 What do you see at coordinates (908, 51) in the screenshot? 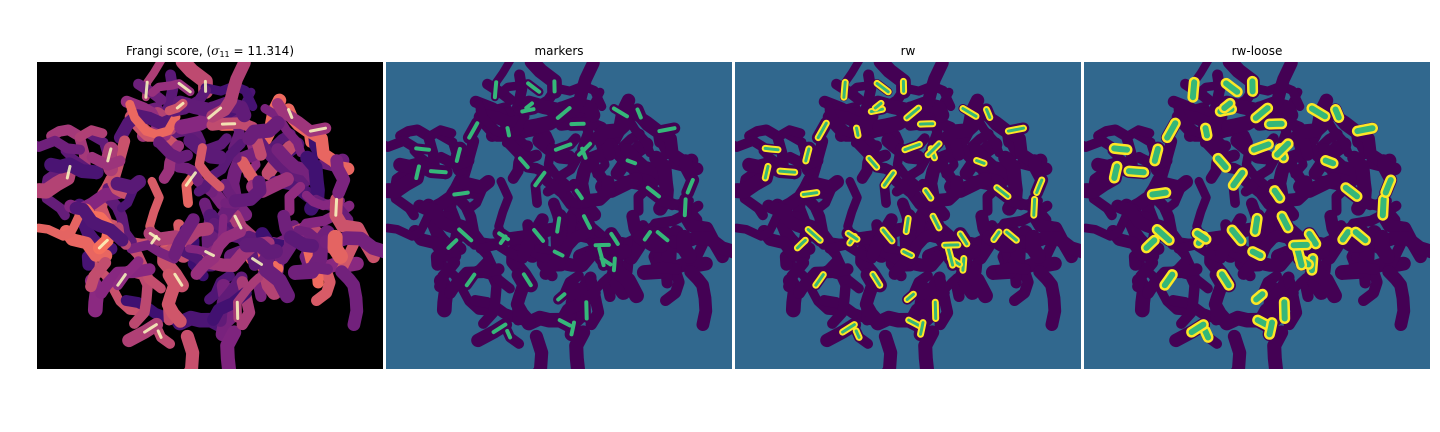
I see `rw-panel-title: rw` at bounding box center [908, 51].